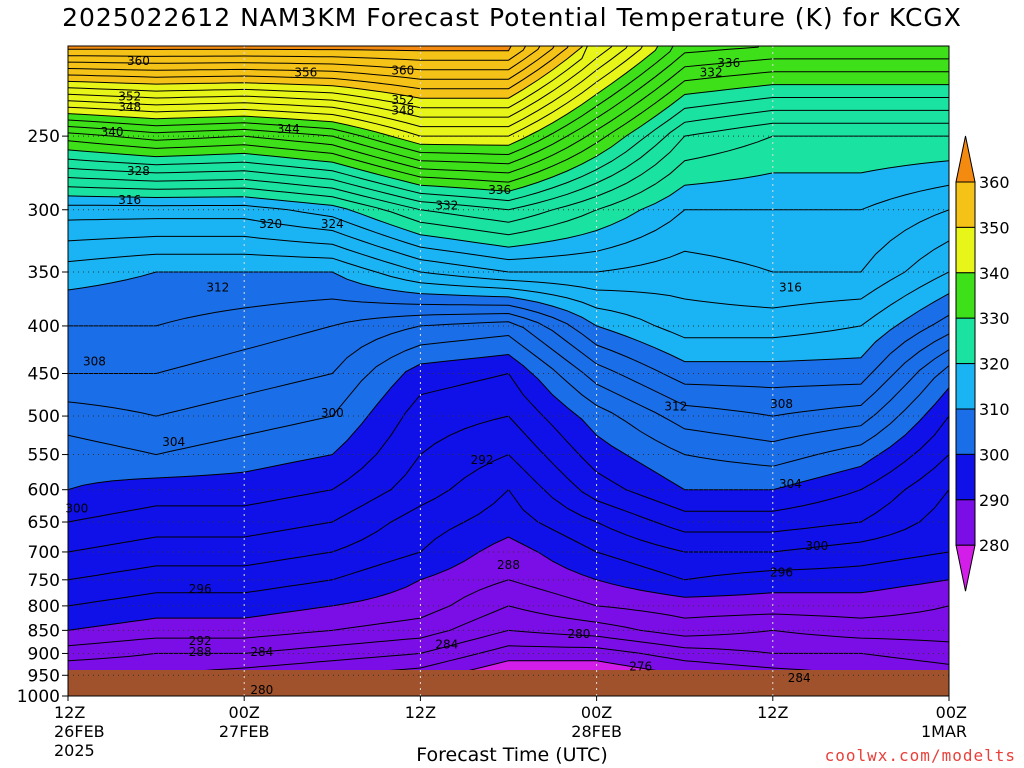 The image size is (1024, 768). I want to click on colorbar-label: 320, so click(994, 364).